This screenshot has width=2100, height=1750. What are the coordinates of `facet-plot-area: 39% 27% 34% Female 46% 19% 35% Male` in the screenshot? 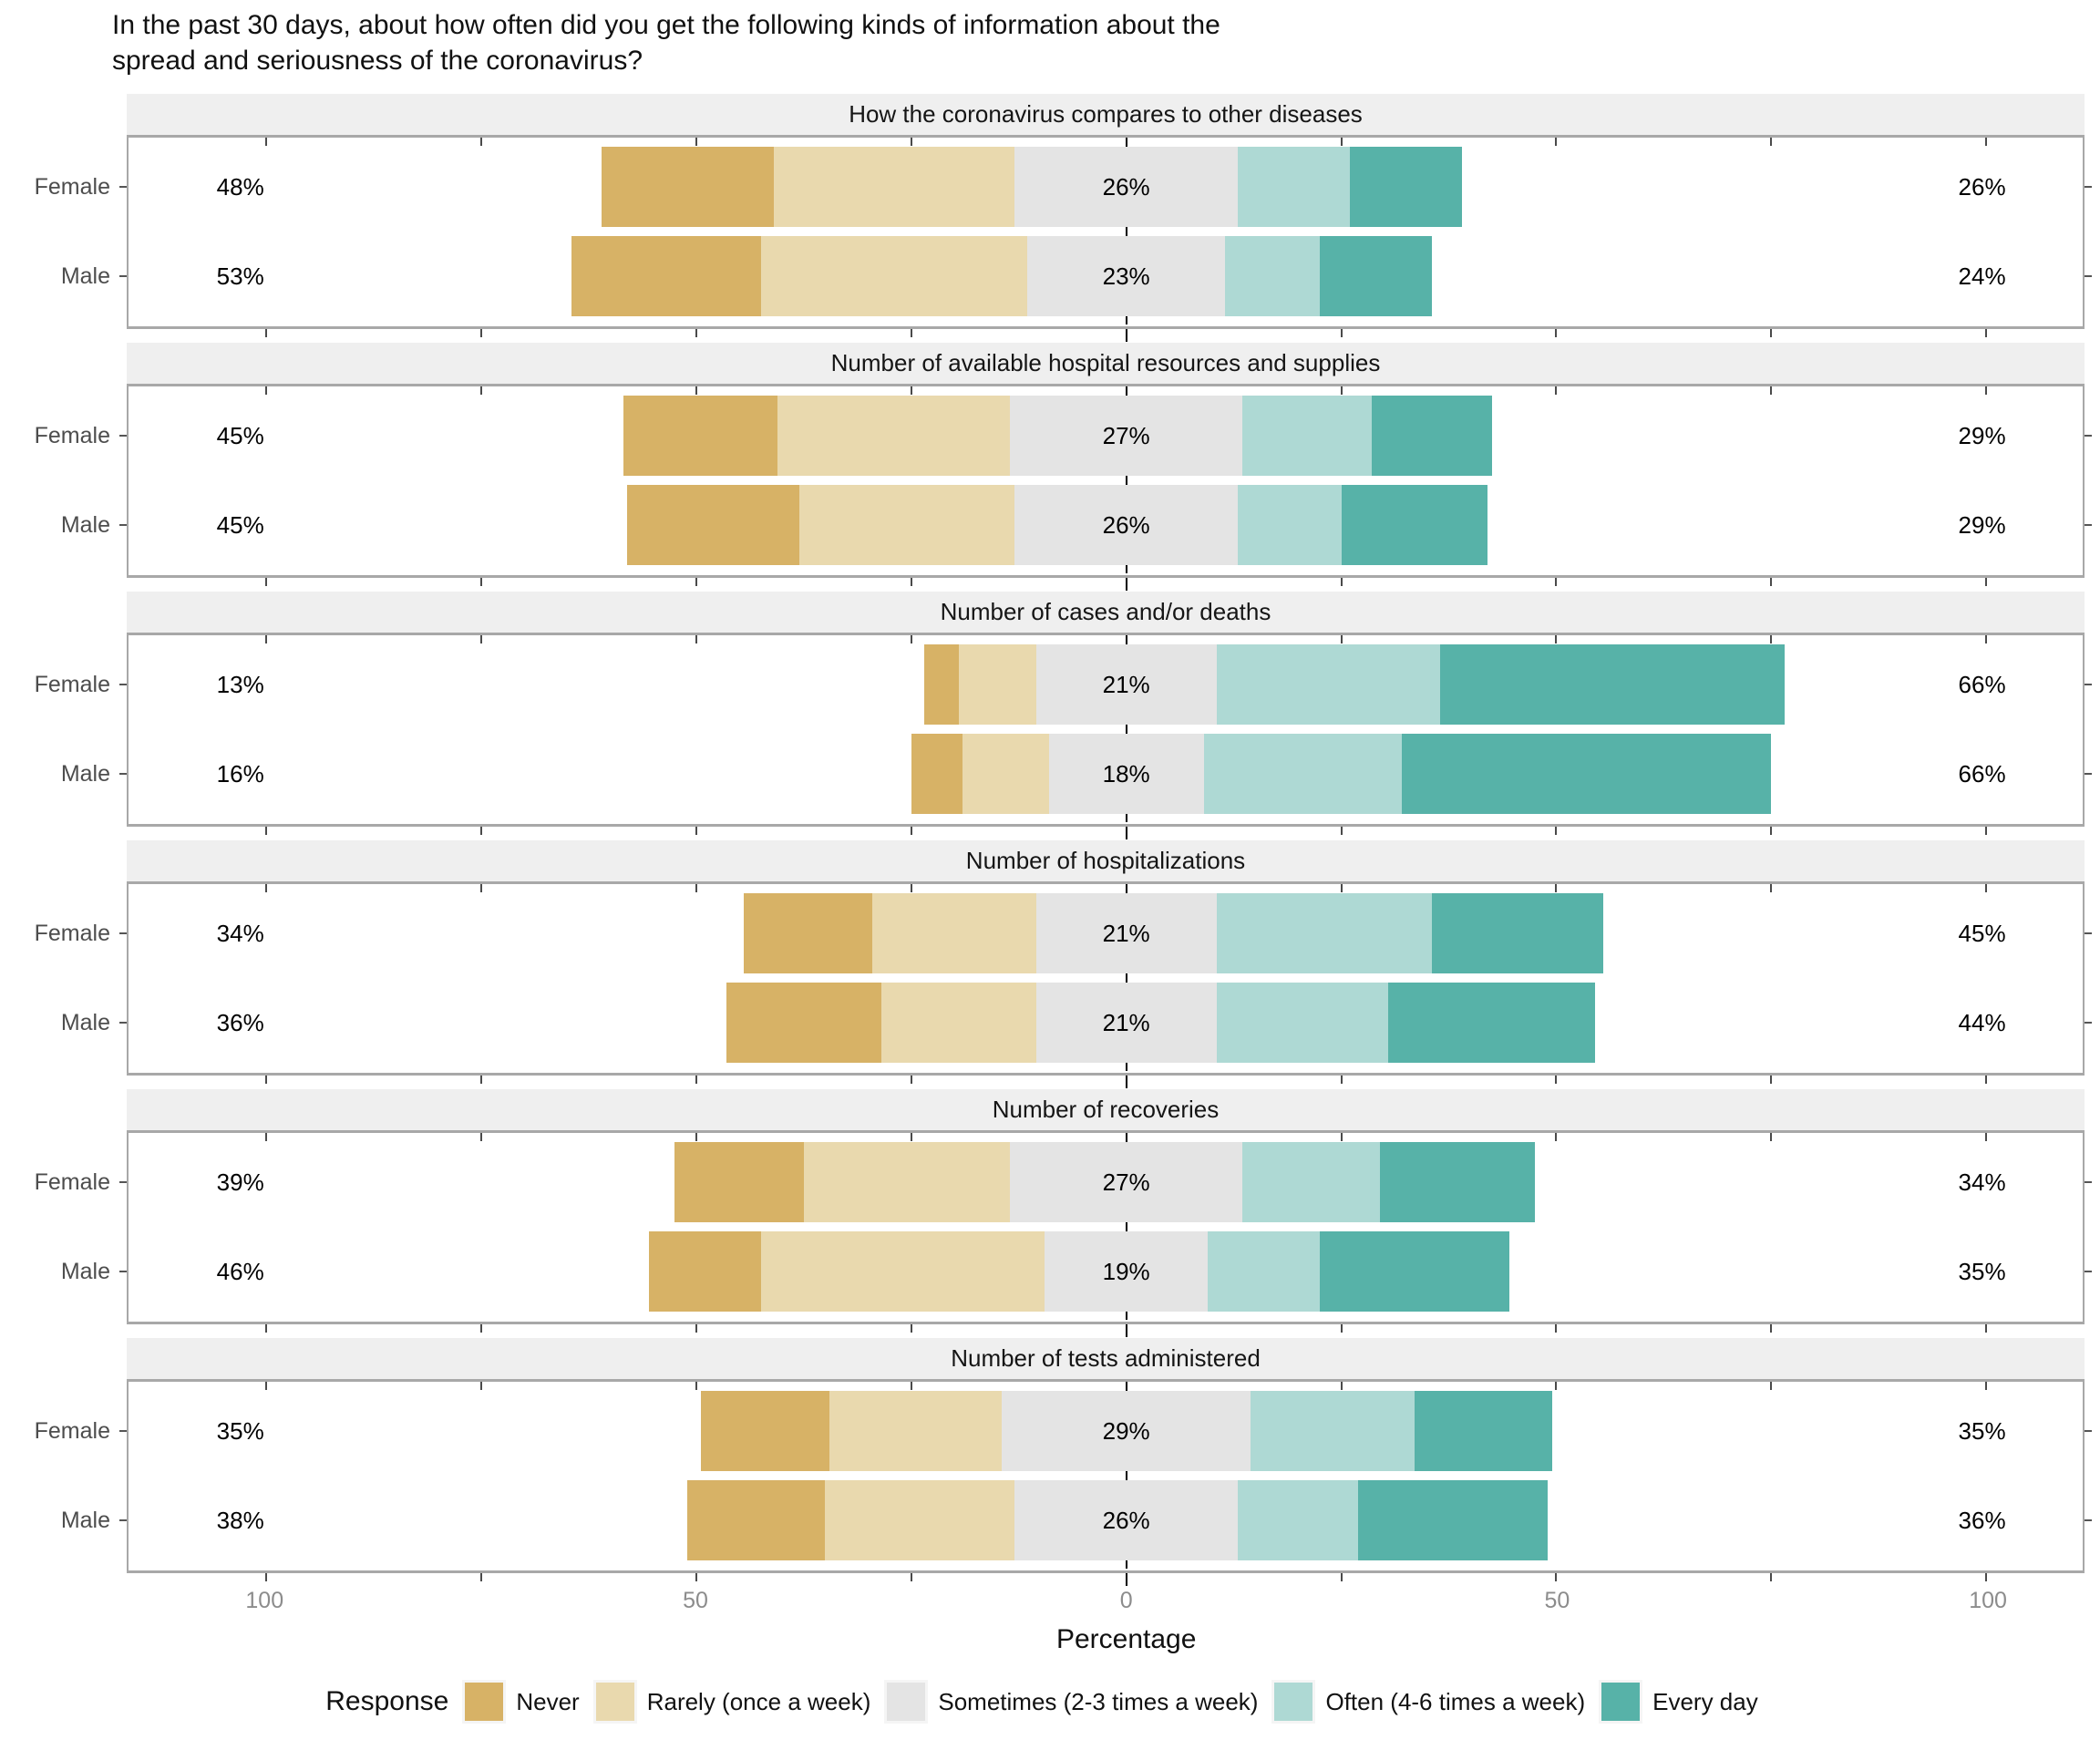 It's located at (1064, 1234).